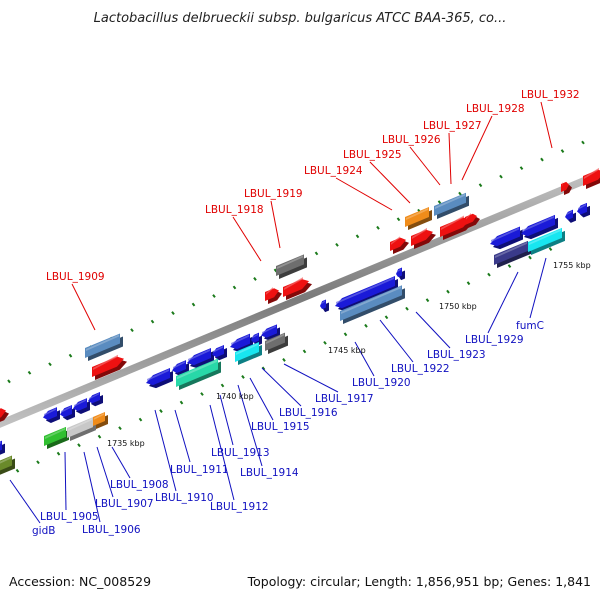 This screenshot has height=600, width=600. What do you see at coordinates (179, 365) in the screenshot?
I see `gene-lbul-1911-arrow-highlight` at bounding box center [179, 365].